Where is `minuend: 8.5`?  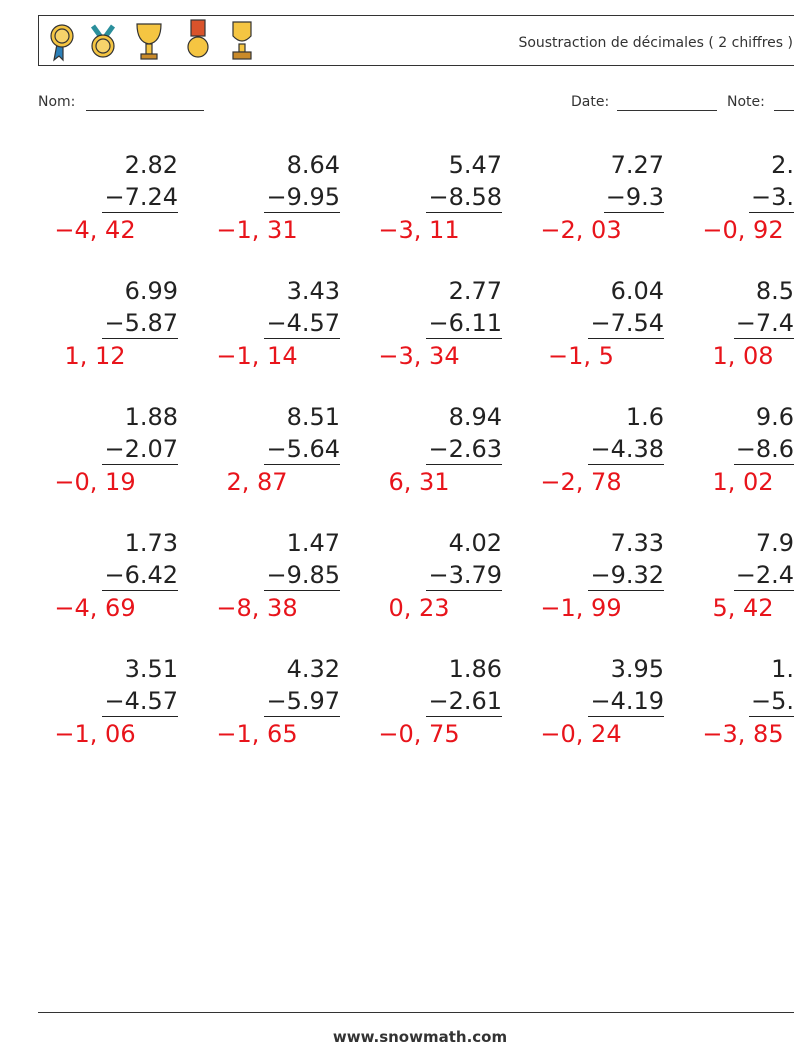
minuend: 8.5 is located at coordinates (774, 291).